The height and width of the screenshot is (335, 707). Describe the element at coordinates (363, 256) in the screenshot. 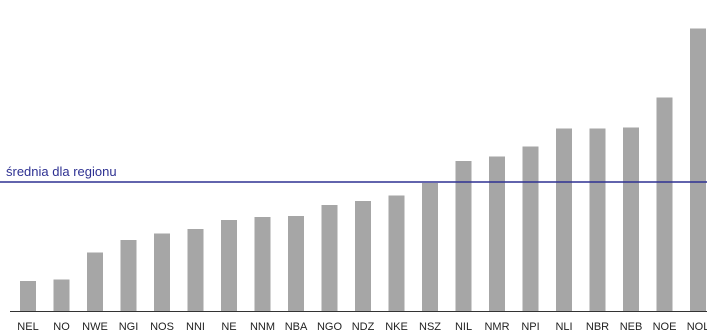

I see `bar-ndz` at that location.